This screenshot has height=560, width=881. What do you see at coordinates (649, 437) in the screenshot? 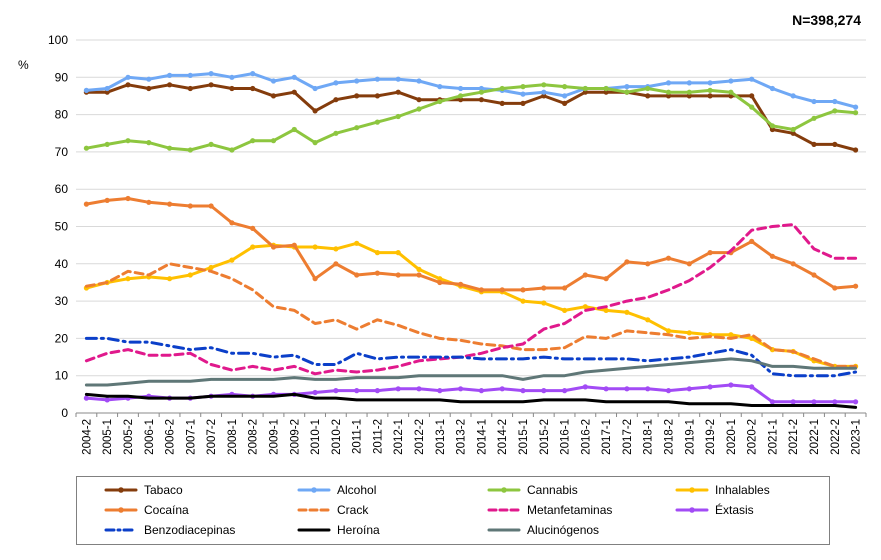
I see `x-tick-label: 2018-1` at bounding box center [649, 437].